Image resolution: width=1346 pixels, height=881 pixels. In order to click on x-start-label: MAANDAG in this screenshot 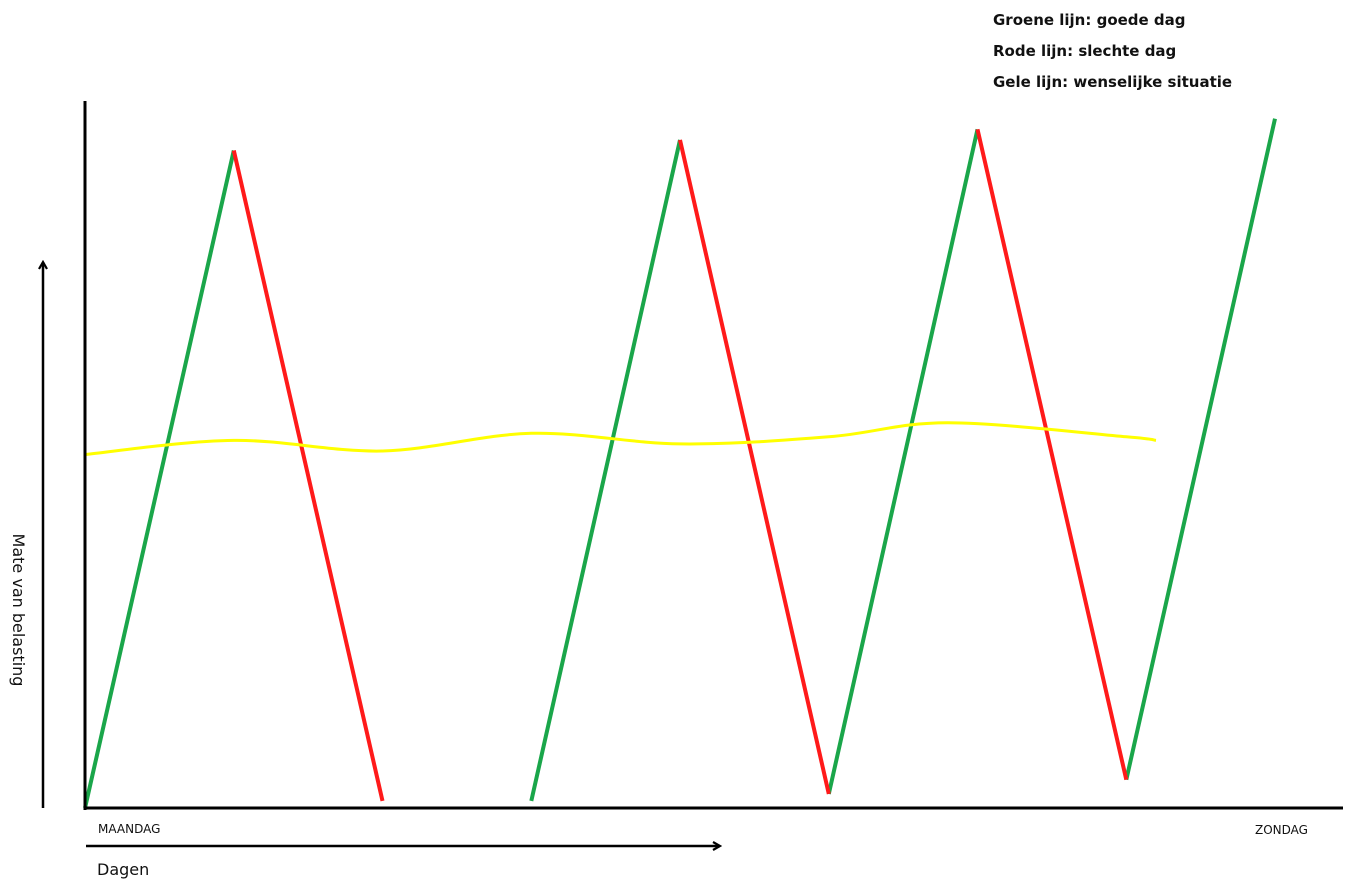, I will do `click(129, 829)`.